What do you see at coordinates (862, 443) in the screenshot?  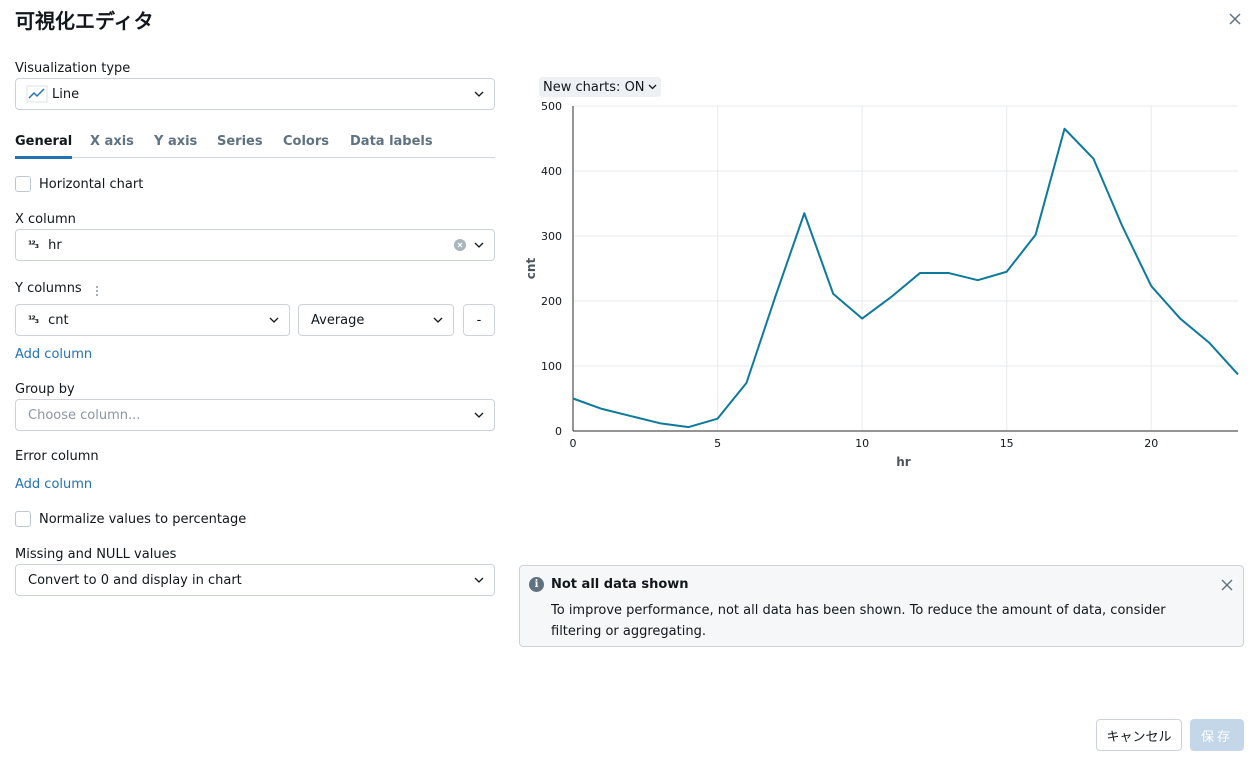 I see `x-tick-label: 10` at bounding box center [862, 443].